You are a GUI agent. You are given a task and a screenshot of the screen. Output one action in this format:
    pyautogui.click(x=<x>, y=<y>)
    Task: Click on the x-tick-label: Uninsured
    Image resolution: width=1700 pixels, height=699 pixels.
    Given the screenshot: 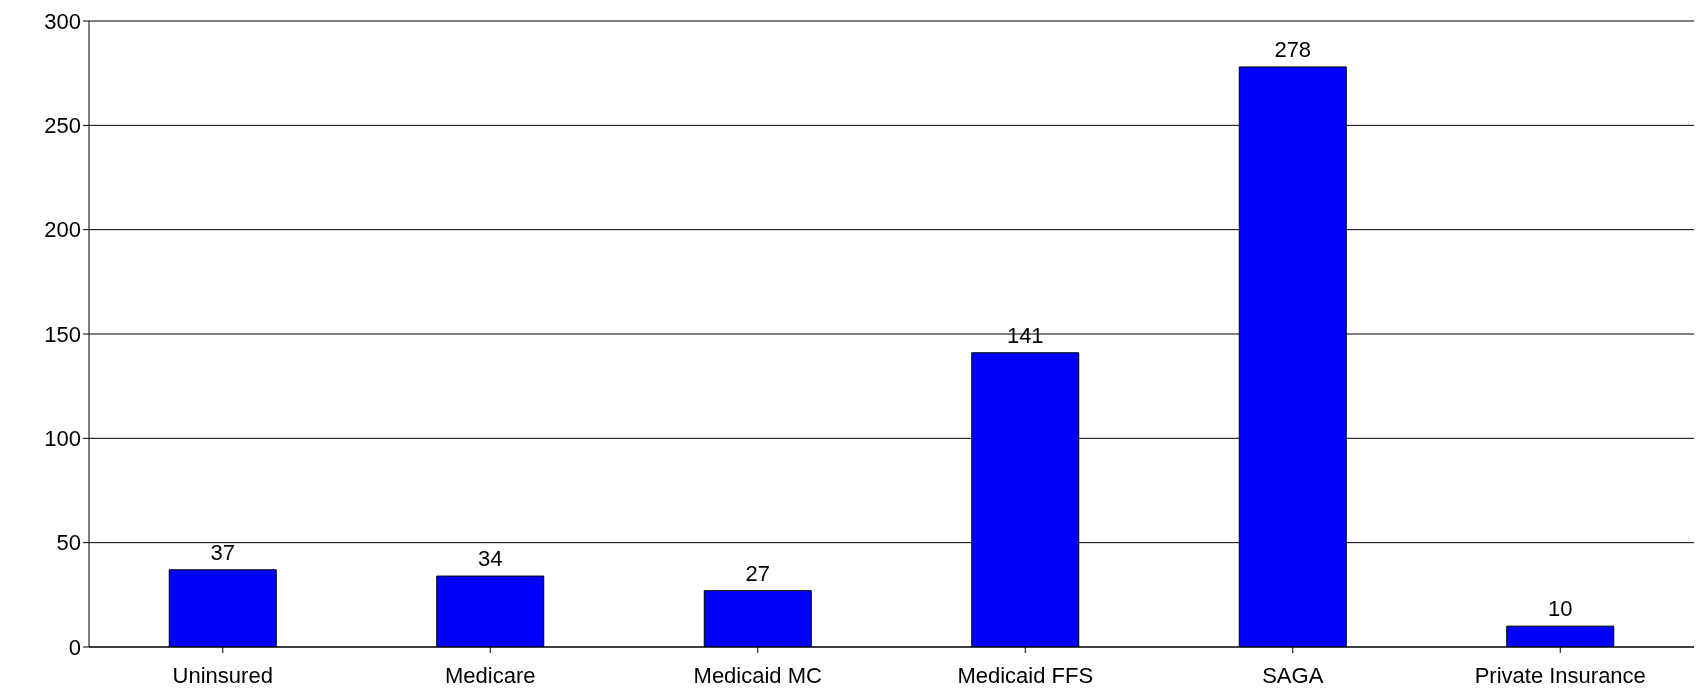 What is the action you would take?
    pyautogui.click(x=222, y=675)
    